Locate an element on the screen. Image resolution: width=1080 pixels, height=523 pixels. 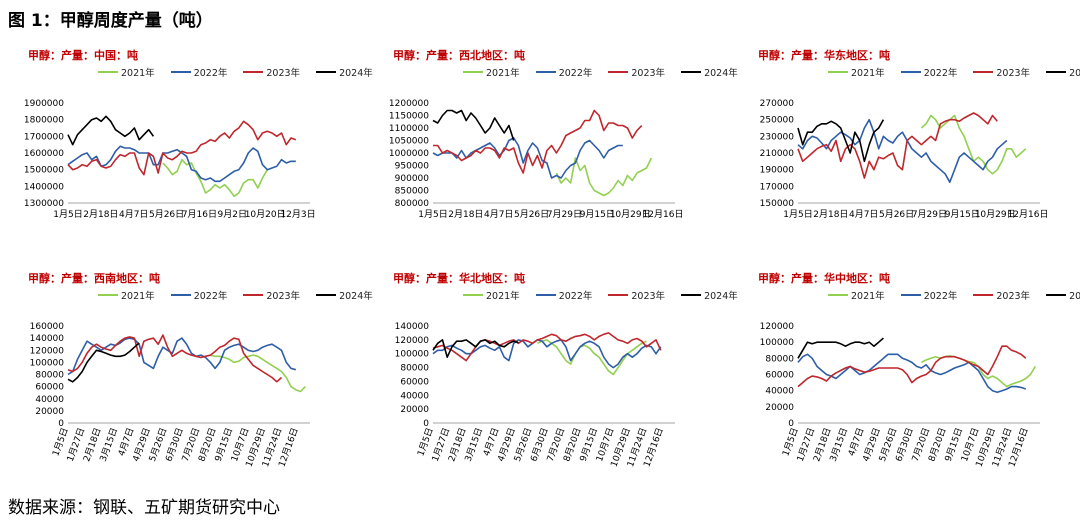
y-tick-label: 800000 is located at coordinates (412, 204).